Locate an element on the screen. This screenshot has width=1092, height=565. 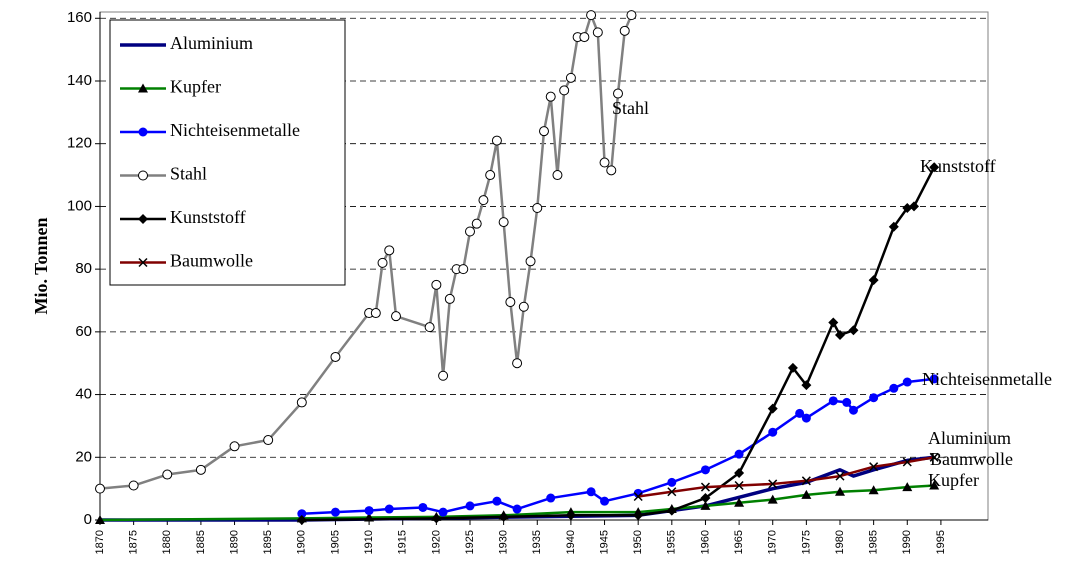
y-tick-label: 160 is located at coordinates (79, 17).